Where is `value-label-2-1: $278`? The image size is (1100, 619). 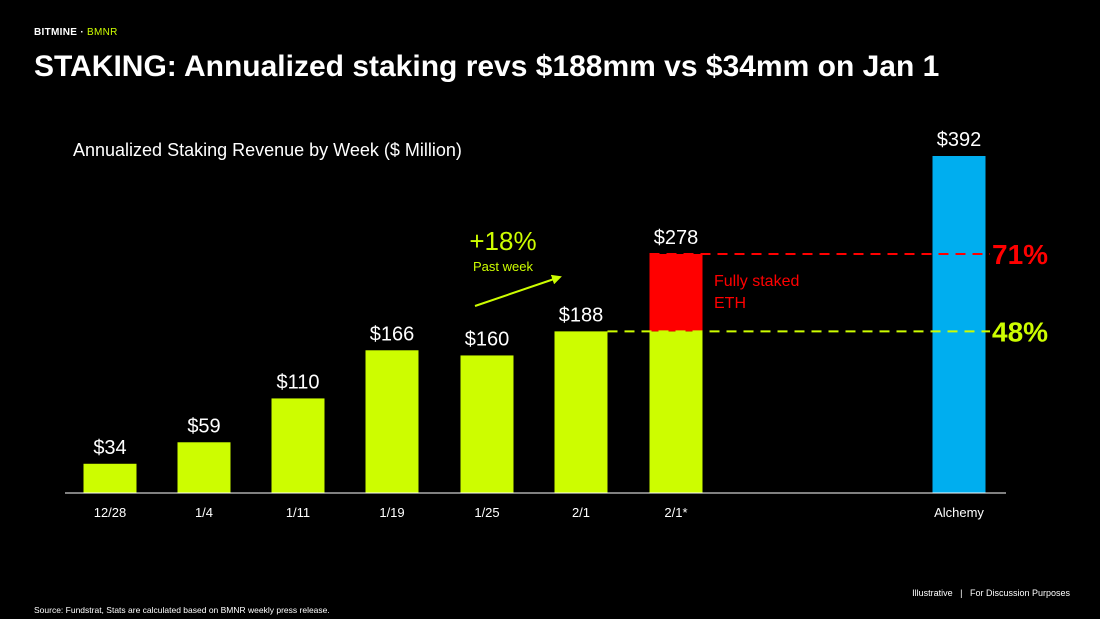
value-label-2-1: $278 is located at coordinates (676, 238).